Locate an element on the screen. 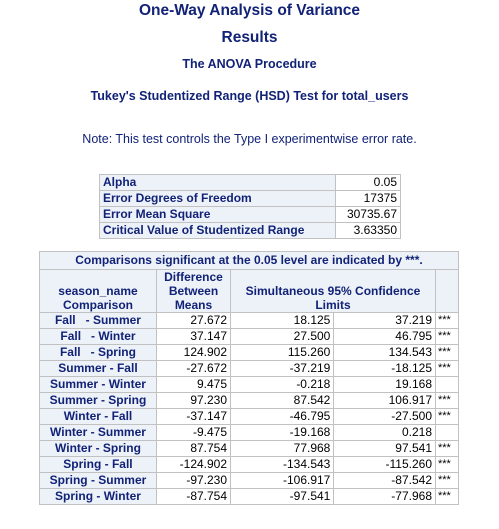 This screenshot has width=499, height=529. param-value: 3.63350 is located at coordinates (368, 230).